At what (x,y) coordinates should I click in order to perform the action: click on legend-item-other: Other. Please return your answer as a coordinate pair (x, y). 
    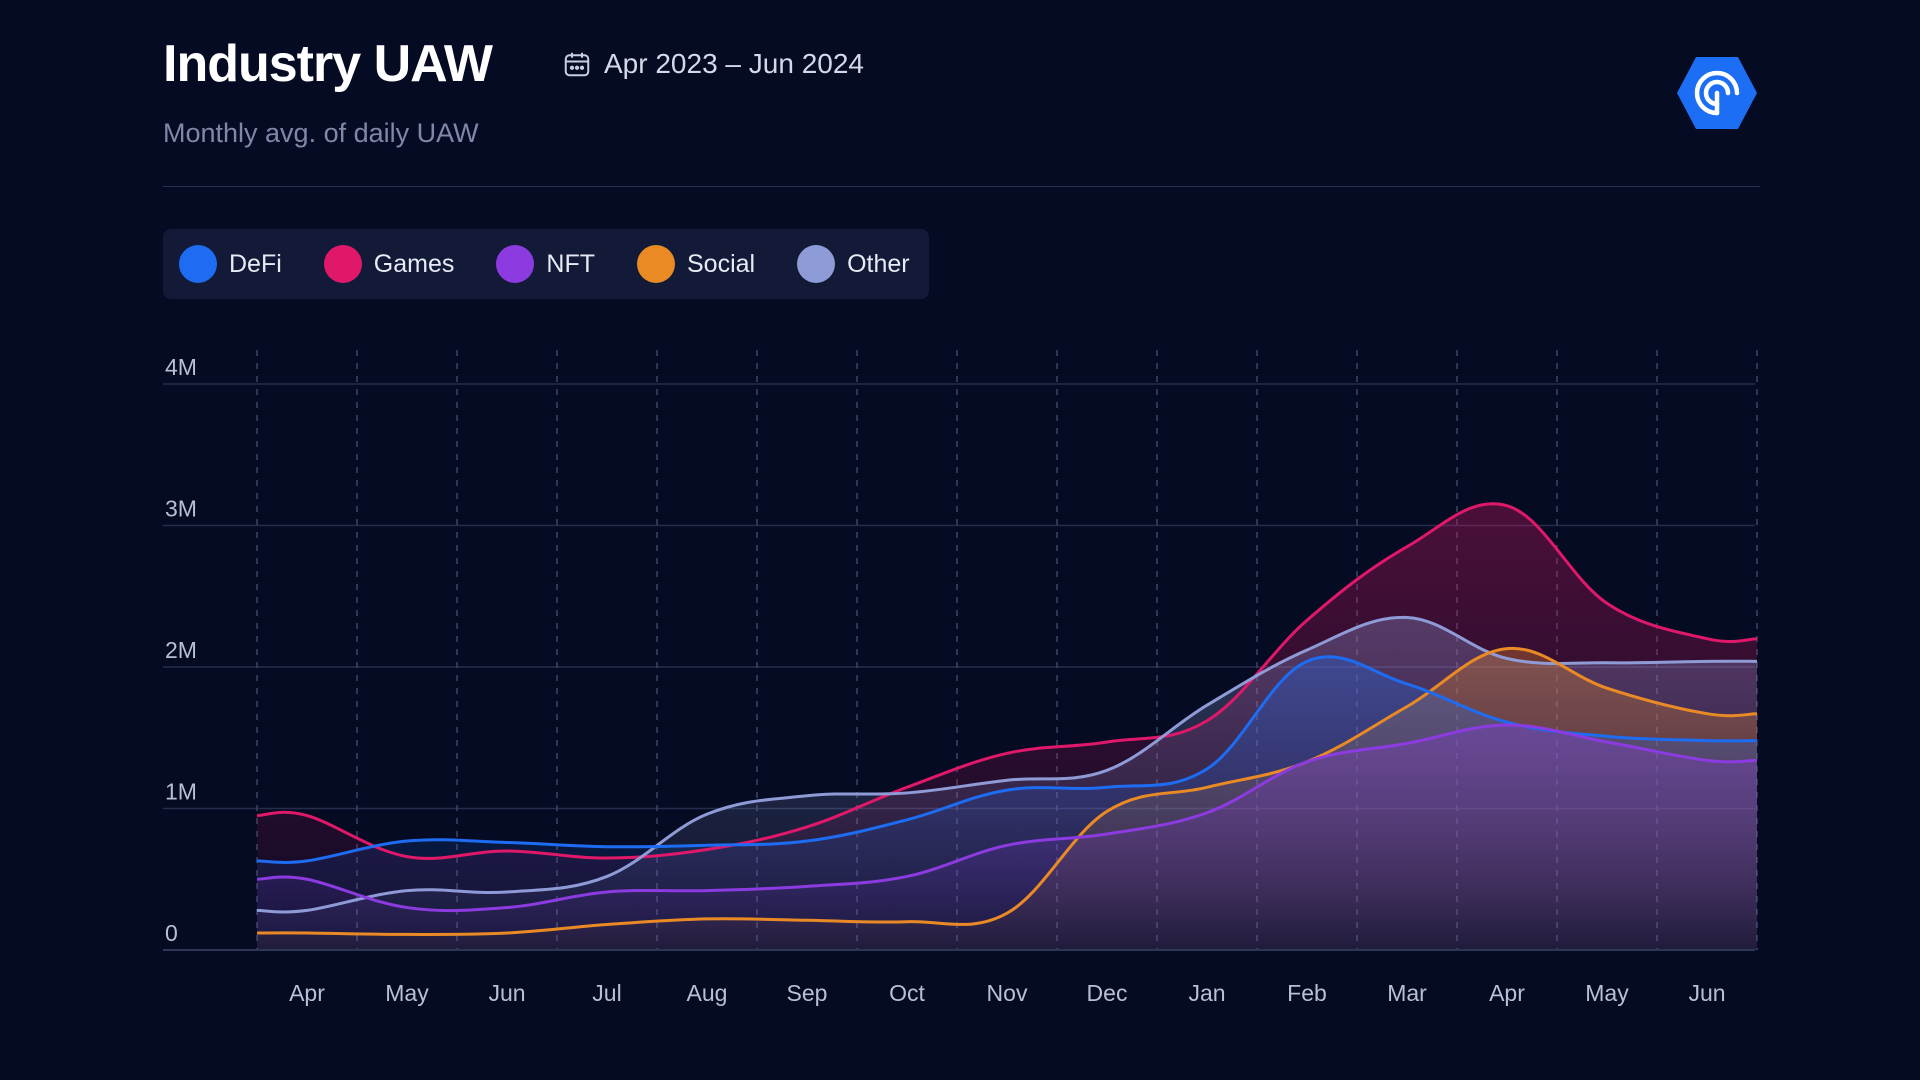
    Looking at the image, I should click on (853, 264).